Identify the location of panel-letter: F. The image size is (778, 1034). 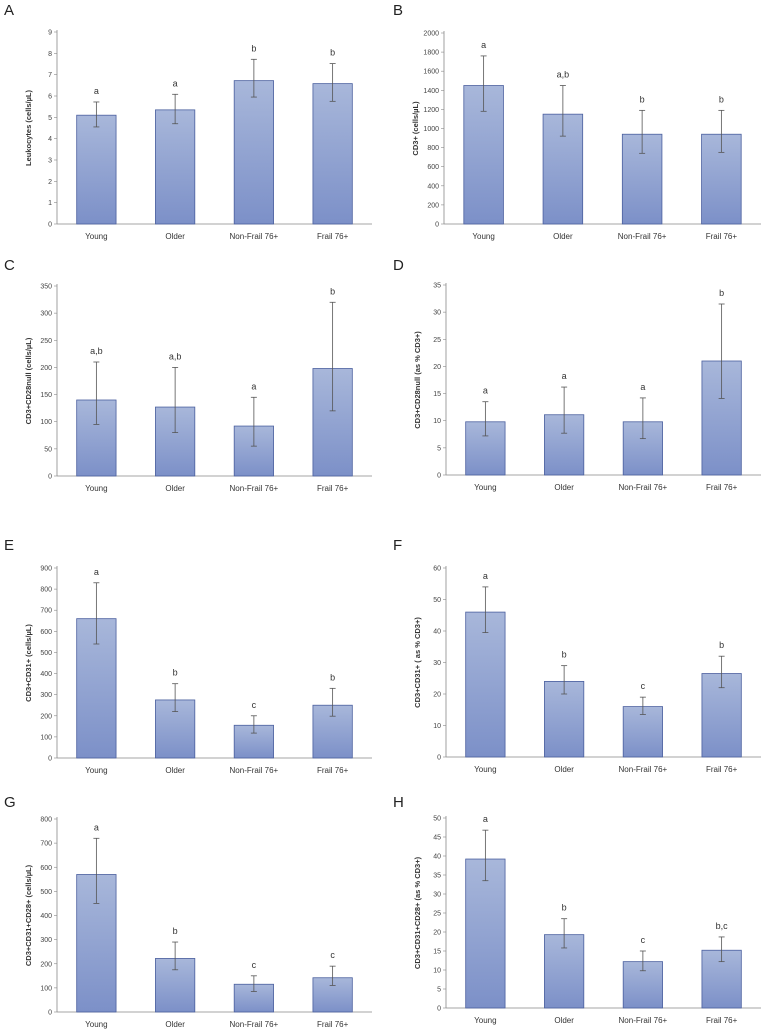
(398, 545).